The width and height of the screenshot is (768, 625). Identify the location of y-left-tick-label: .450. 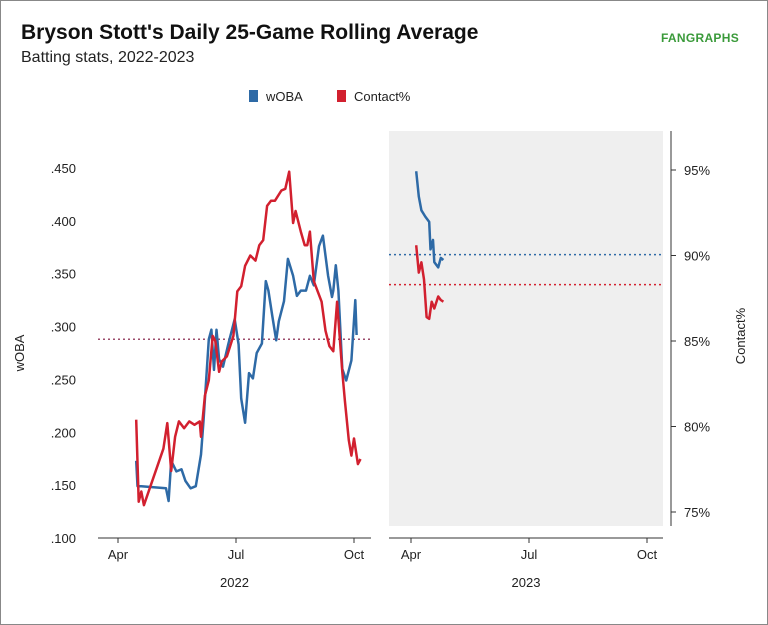
(63, 168).